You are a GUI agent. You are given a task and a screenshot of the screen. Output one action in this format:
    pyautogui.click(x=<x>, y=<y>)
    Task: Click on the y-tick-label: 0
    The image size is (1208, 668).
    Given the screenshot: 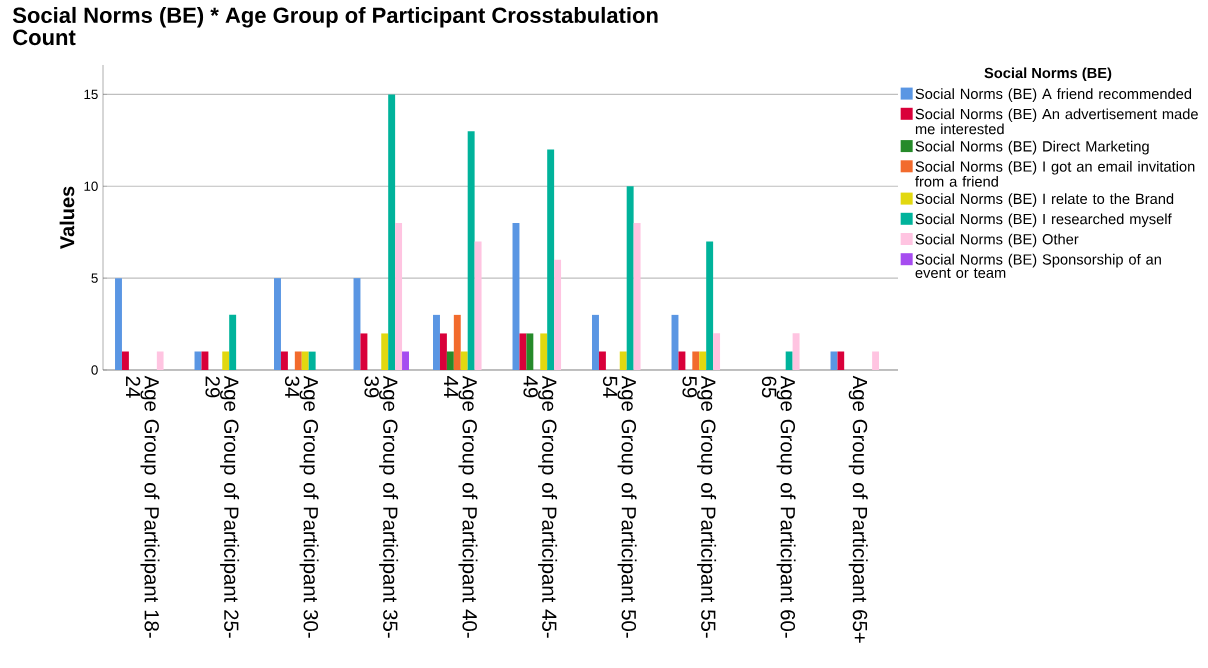 What is the action you would take?
    pyautogui.click(x=94, y=370)
    